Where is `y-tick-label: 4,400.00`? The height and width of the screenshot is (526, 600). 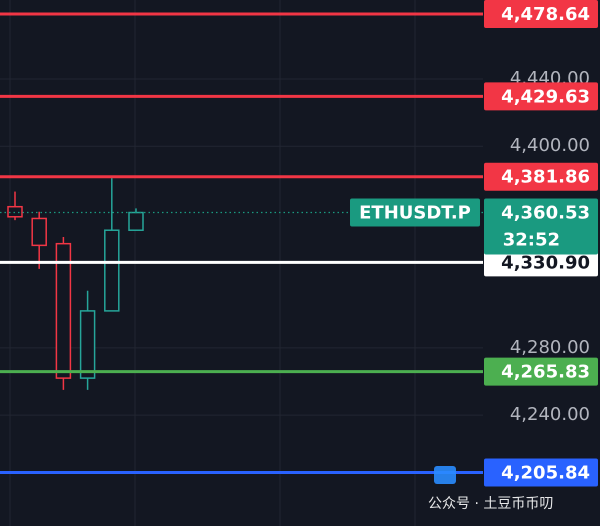 y-tick-label: 4,400.00 is located at coordinates (550, 145).